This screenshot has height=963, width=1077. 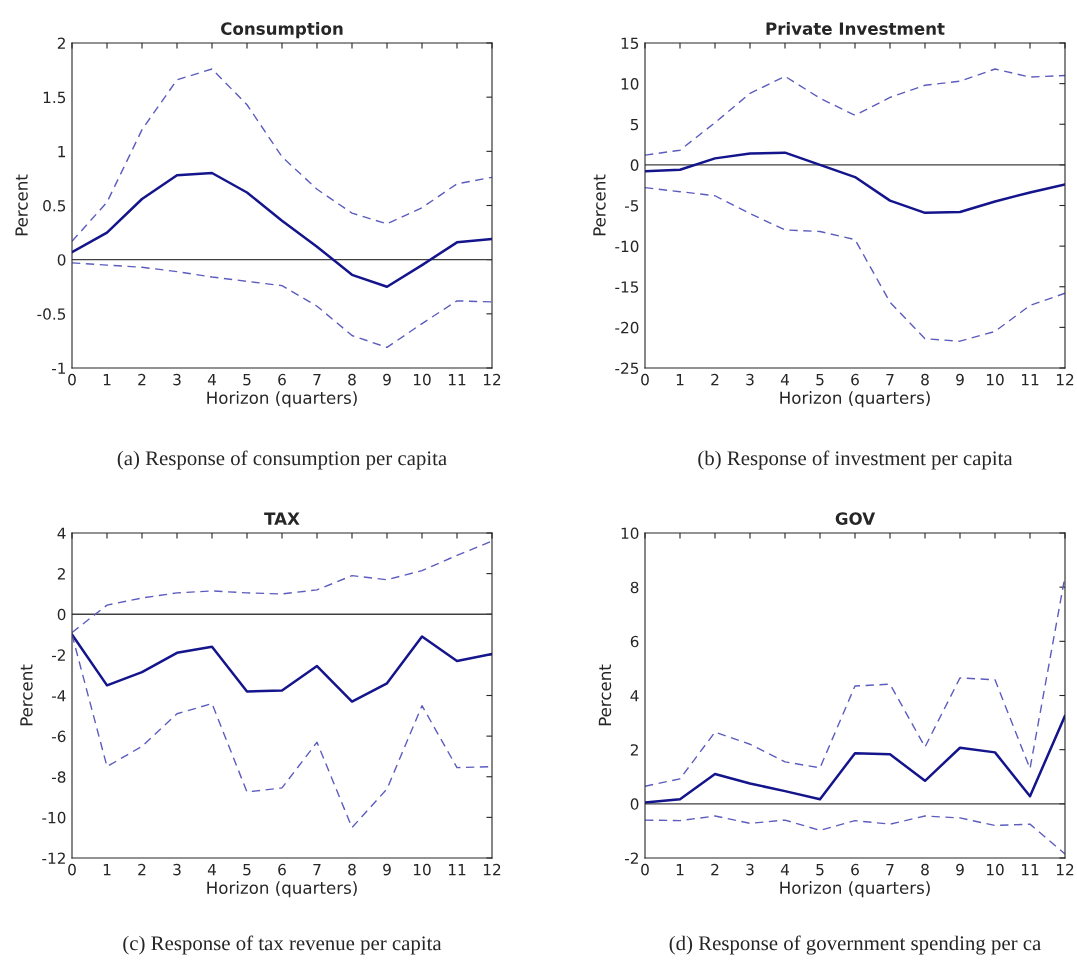 What do you see at coordinates (627, 287) in the screenshot?
I see `y-tick-label: -15` at bounding box center [627, 287].